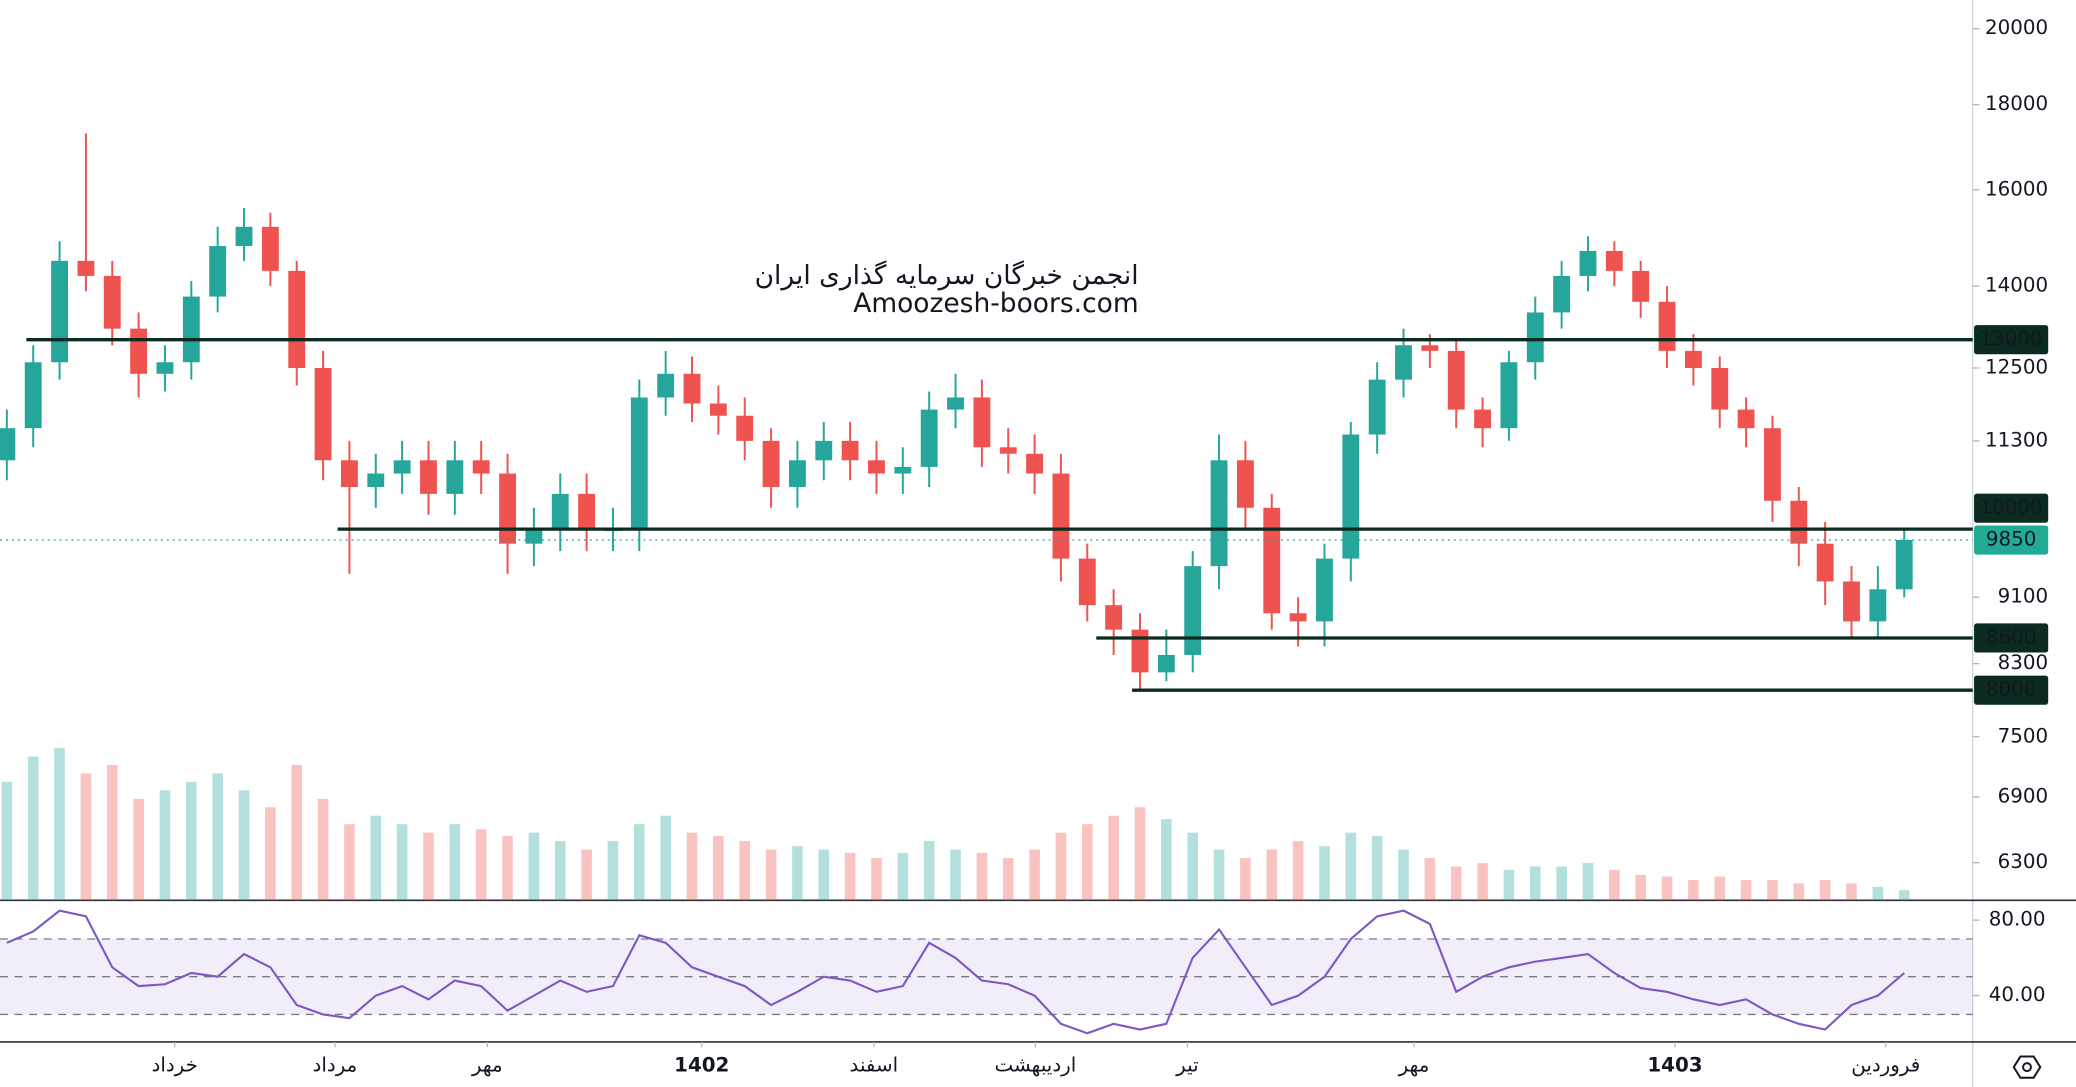 This screenshot has width=2076, height=1087. Describe the element at coordinates (947, 275) in the screenshot. I see `watermark-title: انجمن خبرگان سرمایه گذاری ایران` at that location.